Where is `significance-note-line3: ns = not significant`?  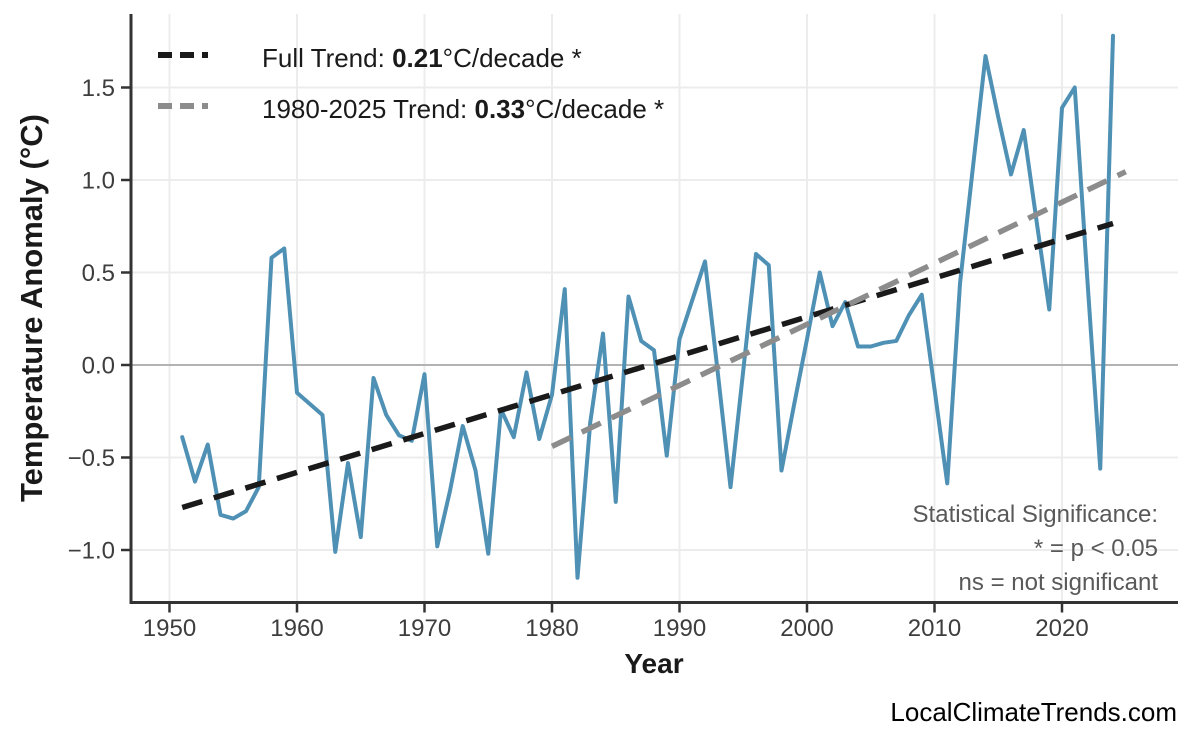
significance-note-line3: ns = not significant is located at coordinates (1058, 582).